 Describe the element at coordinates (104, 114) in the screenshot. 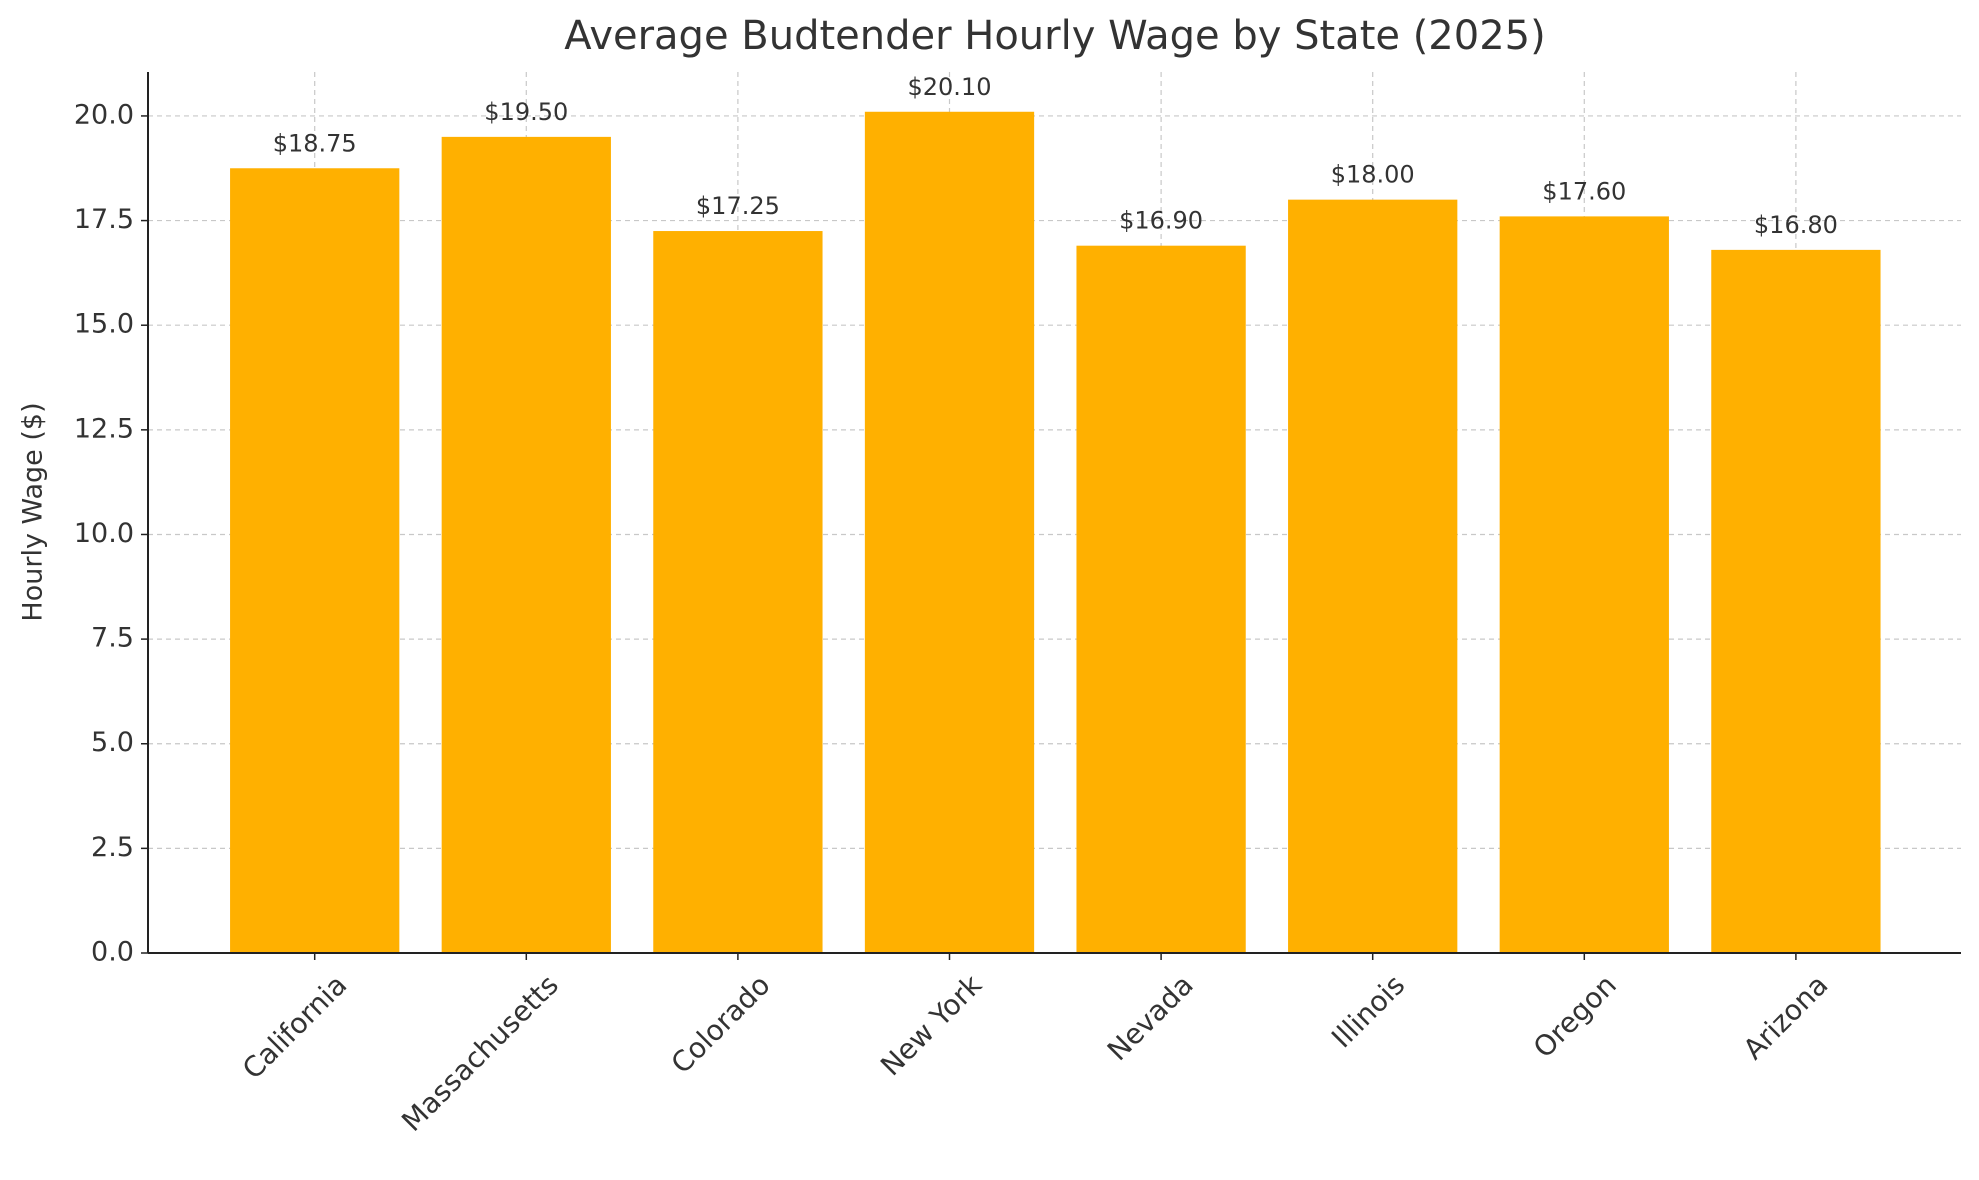

I see `y-tick-label: 20.0` at that location.